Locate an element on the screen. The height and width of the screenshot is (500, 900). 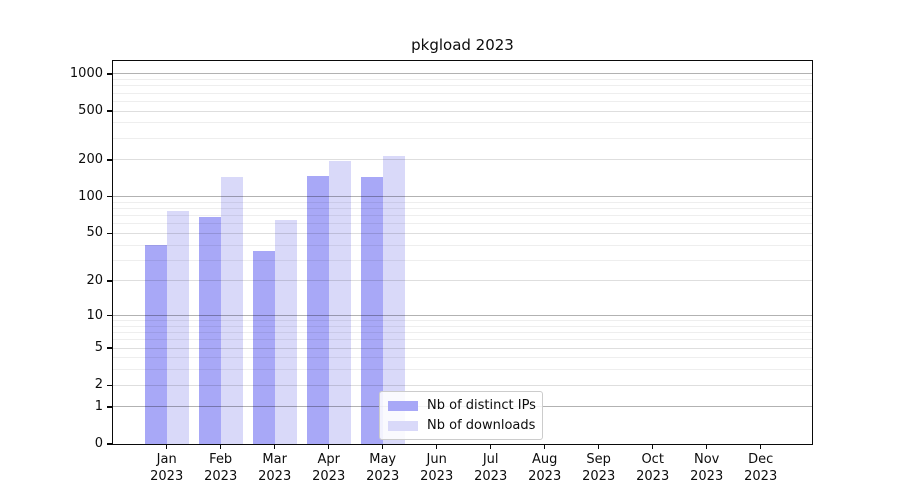
bar-downloads-jan is located at coordinates (177, 327).